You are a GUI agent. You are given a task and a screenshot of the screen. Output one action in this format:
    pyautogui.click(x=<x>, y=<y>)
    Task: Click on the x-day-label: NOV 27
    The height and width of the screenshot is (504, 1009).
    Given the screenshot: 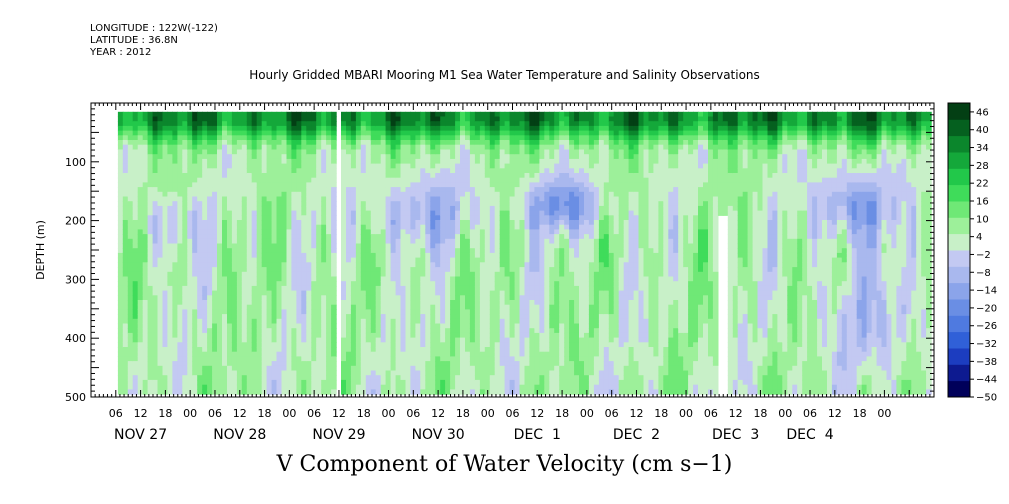 What is the action you would take?
    pyautogui.click(x=140, y=435)
    